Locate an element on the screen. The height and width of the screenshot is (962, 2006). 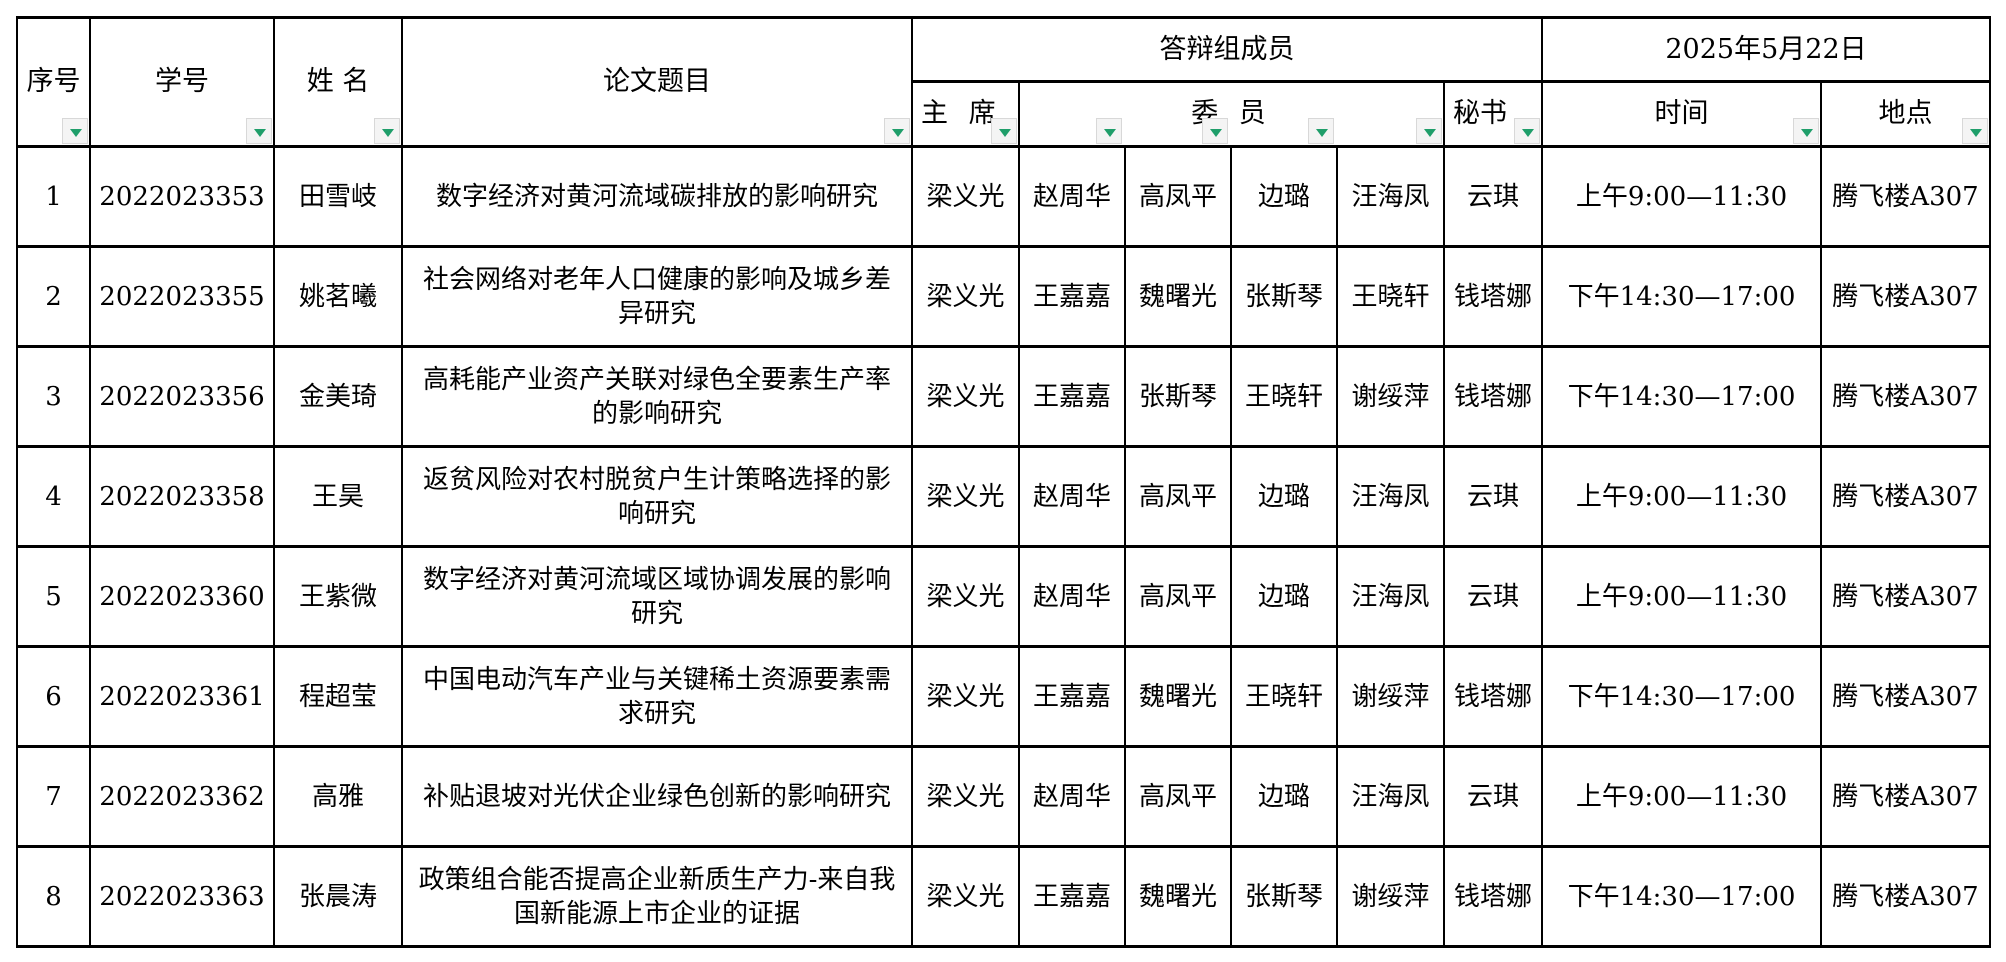
cell-thesis-title: 政策组合能否提高企业新质生产力-来自我国新能源上市企业的证据 is located at coordinates (657, 896).